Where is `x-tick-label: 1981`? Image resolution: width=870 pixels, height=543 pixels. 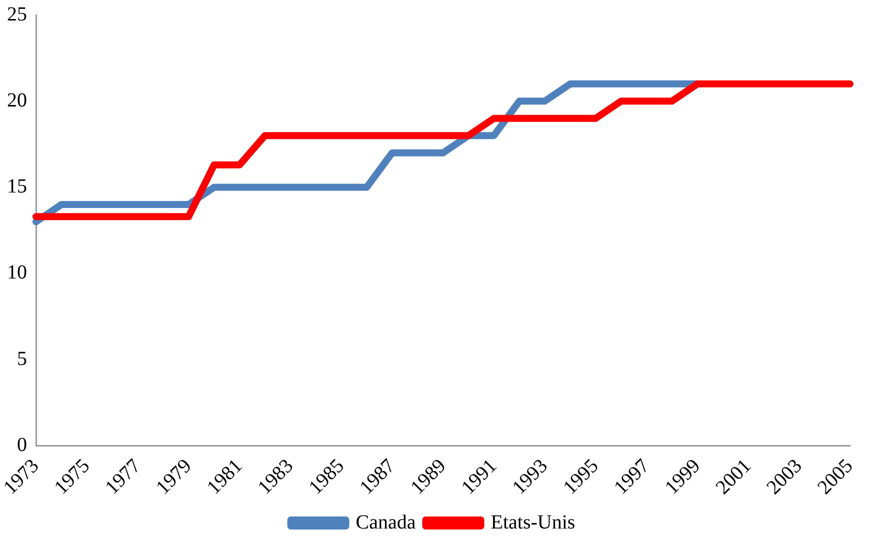
x-tick-label: 1981 is located at coordinates (224, 476).